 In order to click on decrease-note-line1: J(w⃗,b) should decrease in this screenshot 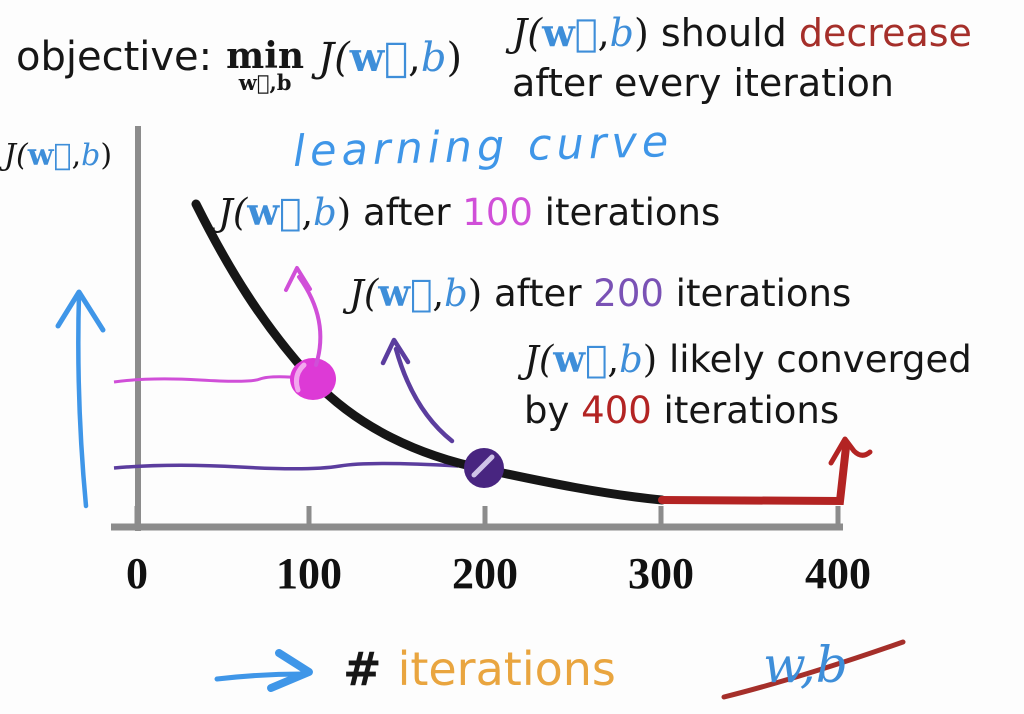, I will do `click(742, 32)`.